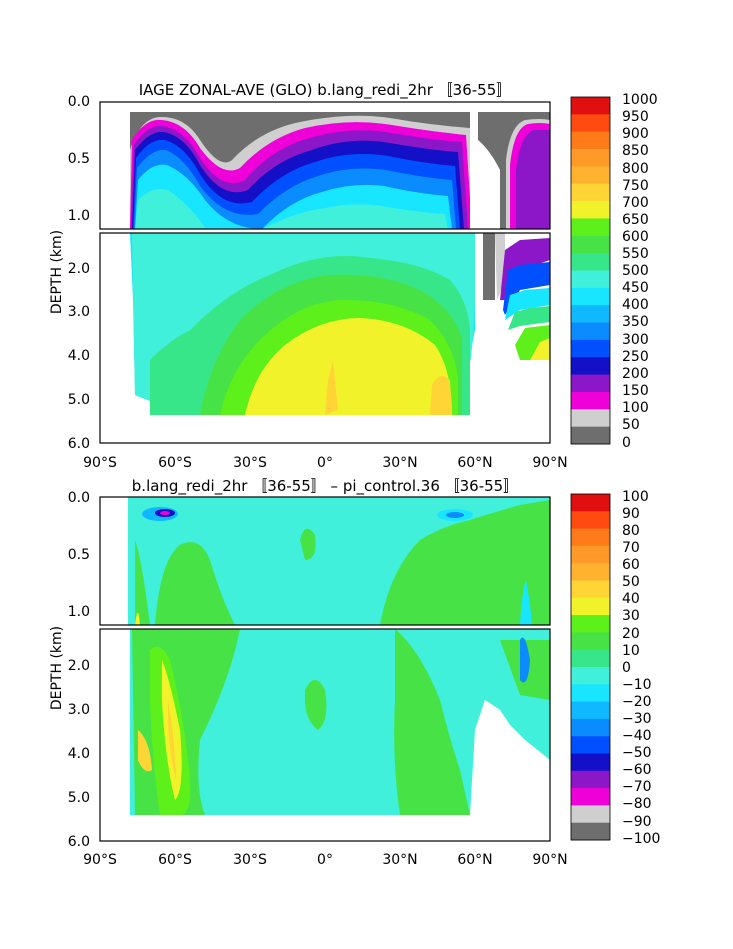  I want to click on panel-diff-xtick: 0°, so click(325, 860).